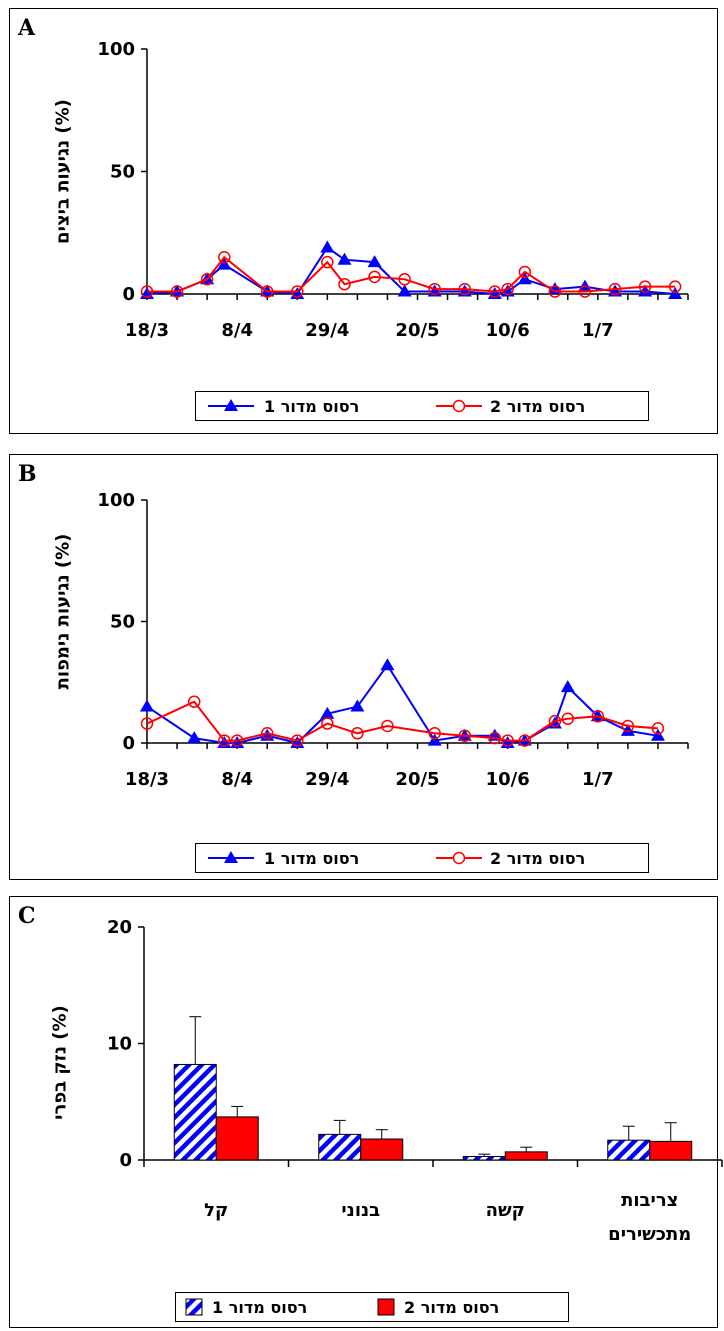 Image resolution: width=724 pixels, height=1331 pixels. Describe the element at coordinates (417, 779) in the screenshot. I see `x-tick-label: 20/5` at that location.